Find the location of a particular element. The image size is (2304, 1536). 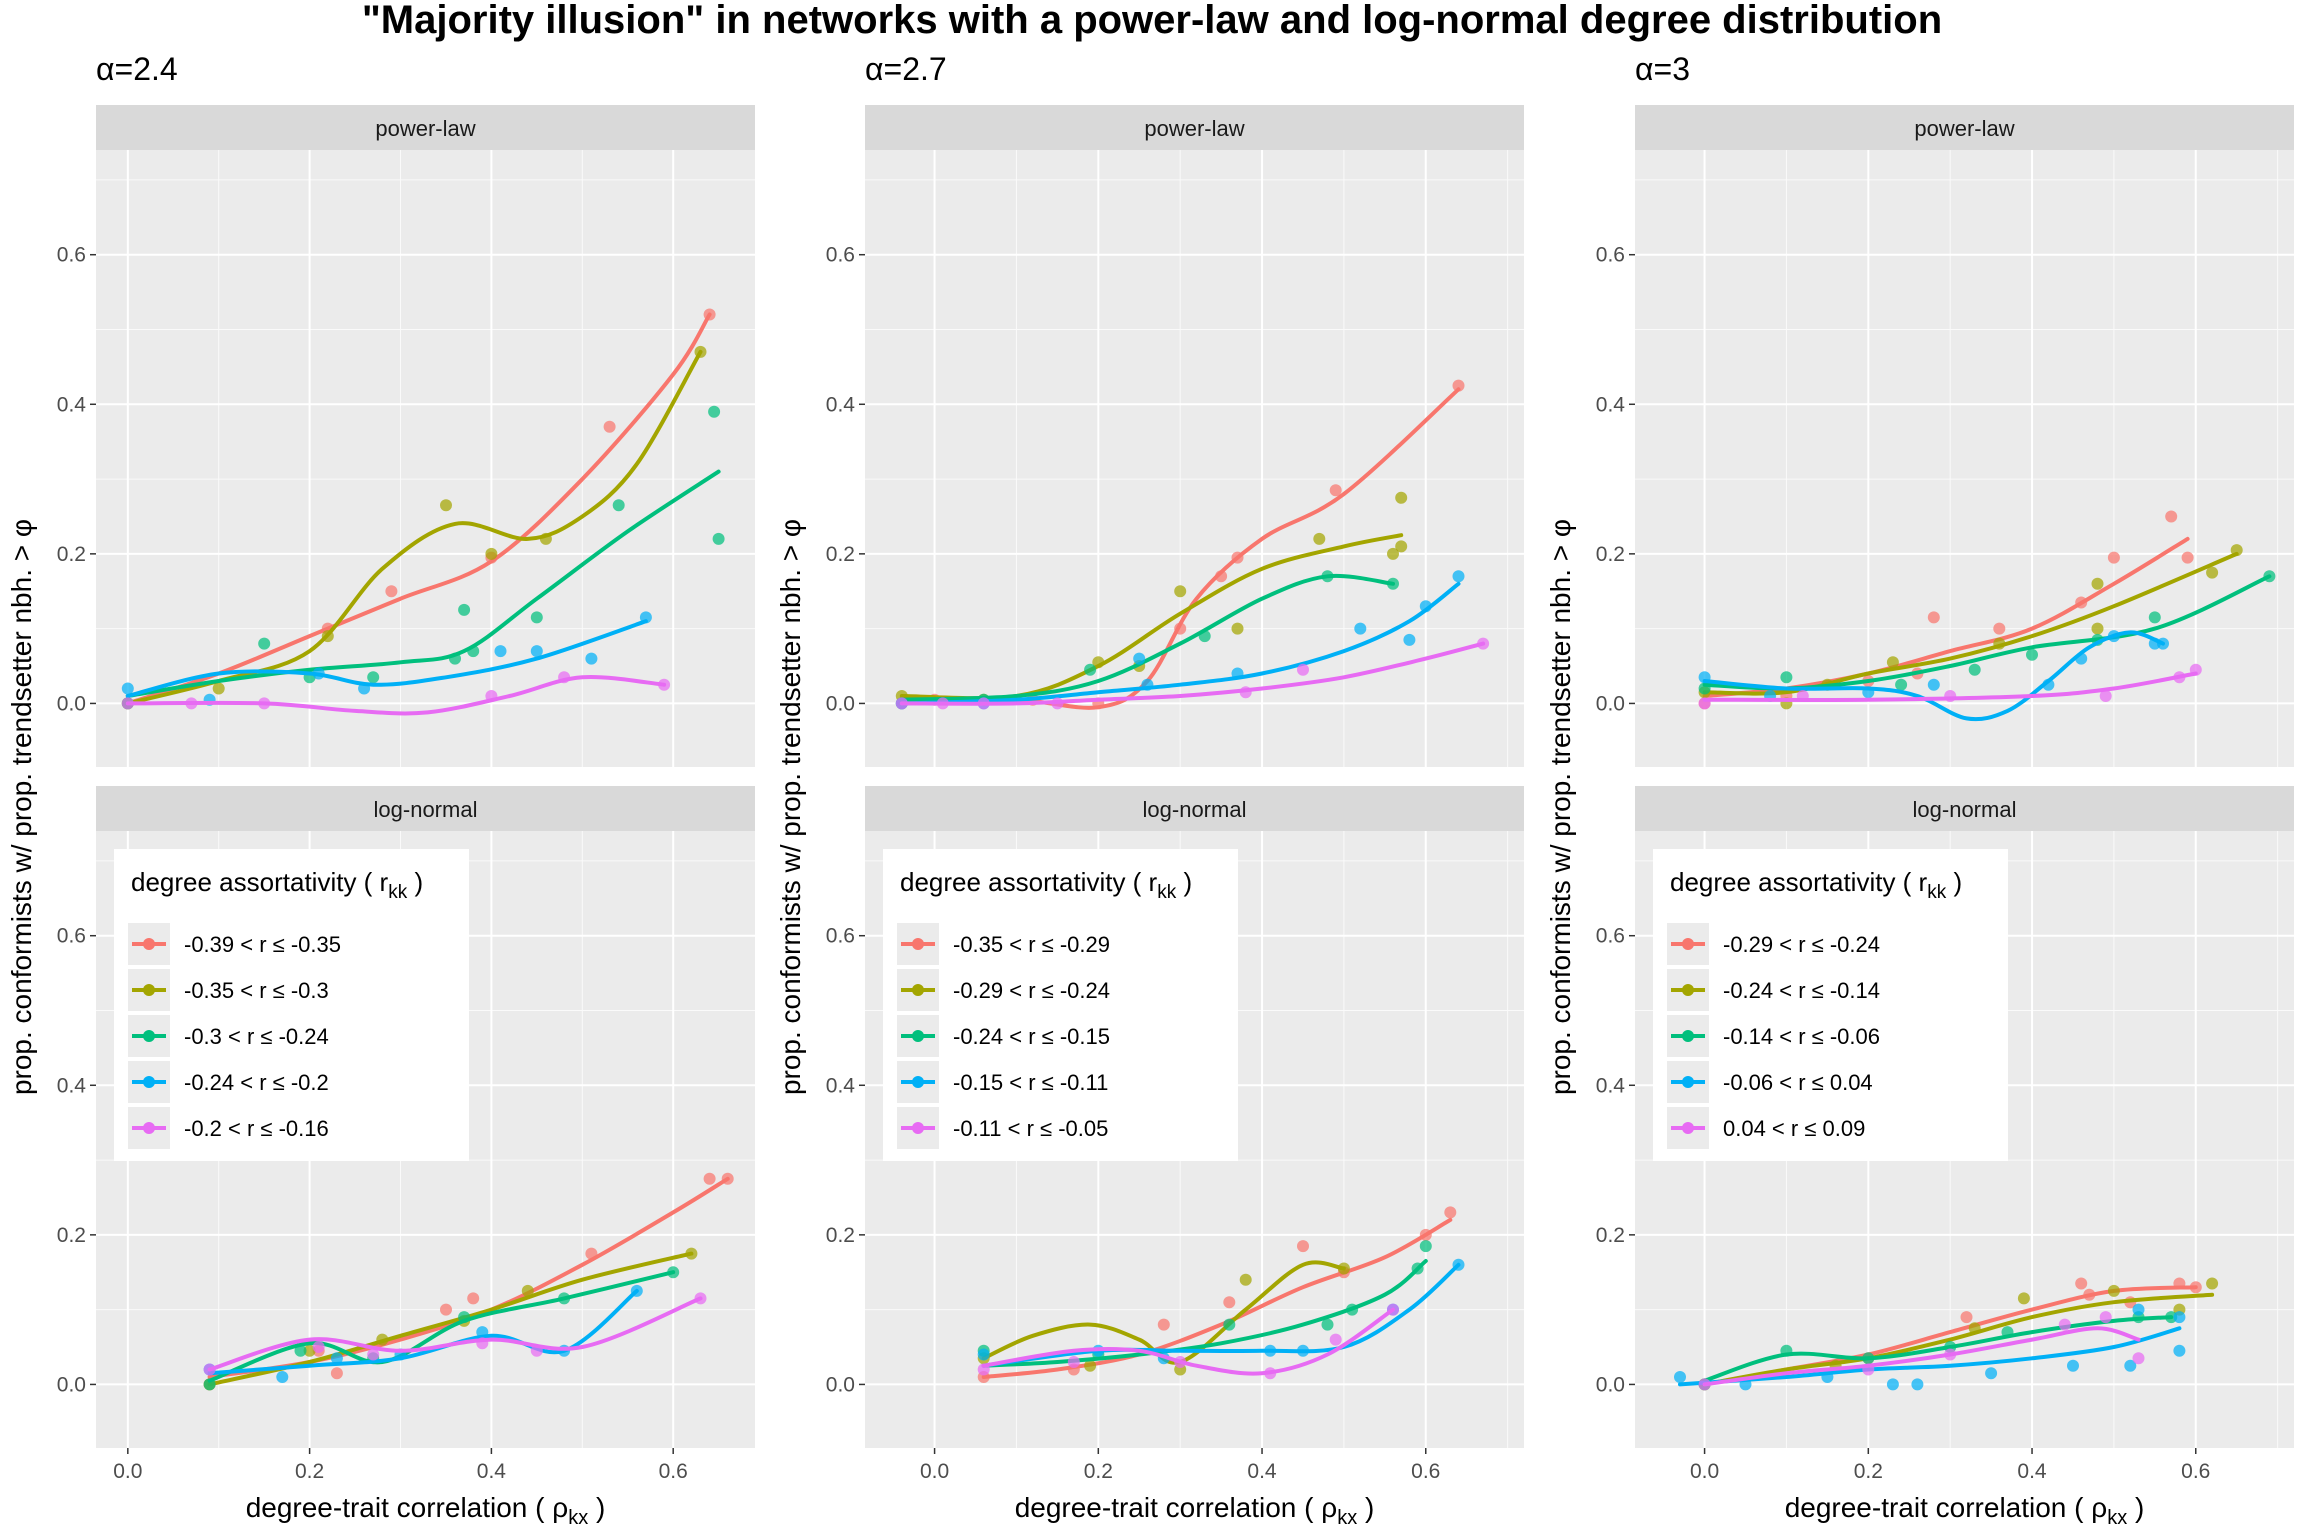

legend-label: -0.24 < r ≤ -0.2 is located at coordinates (256, 1082).